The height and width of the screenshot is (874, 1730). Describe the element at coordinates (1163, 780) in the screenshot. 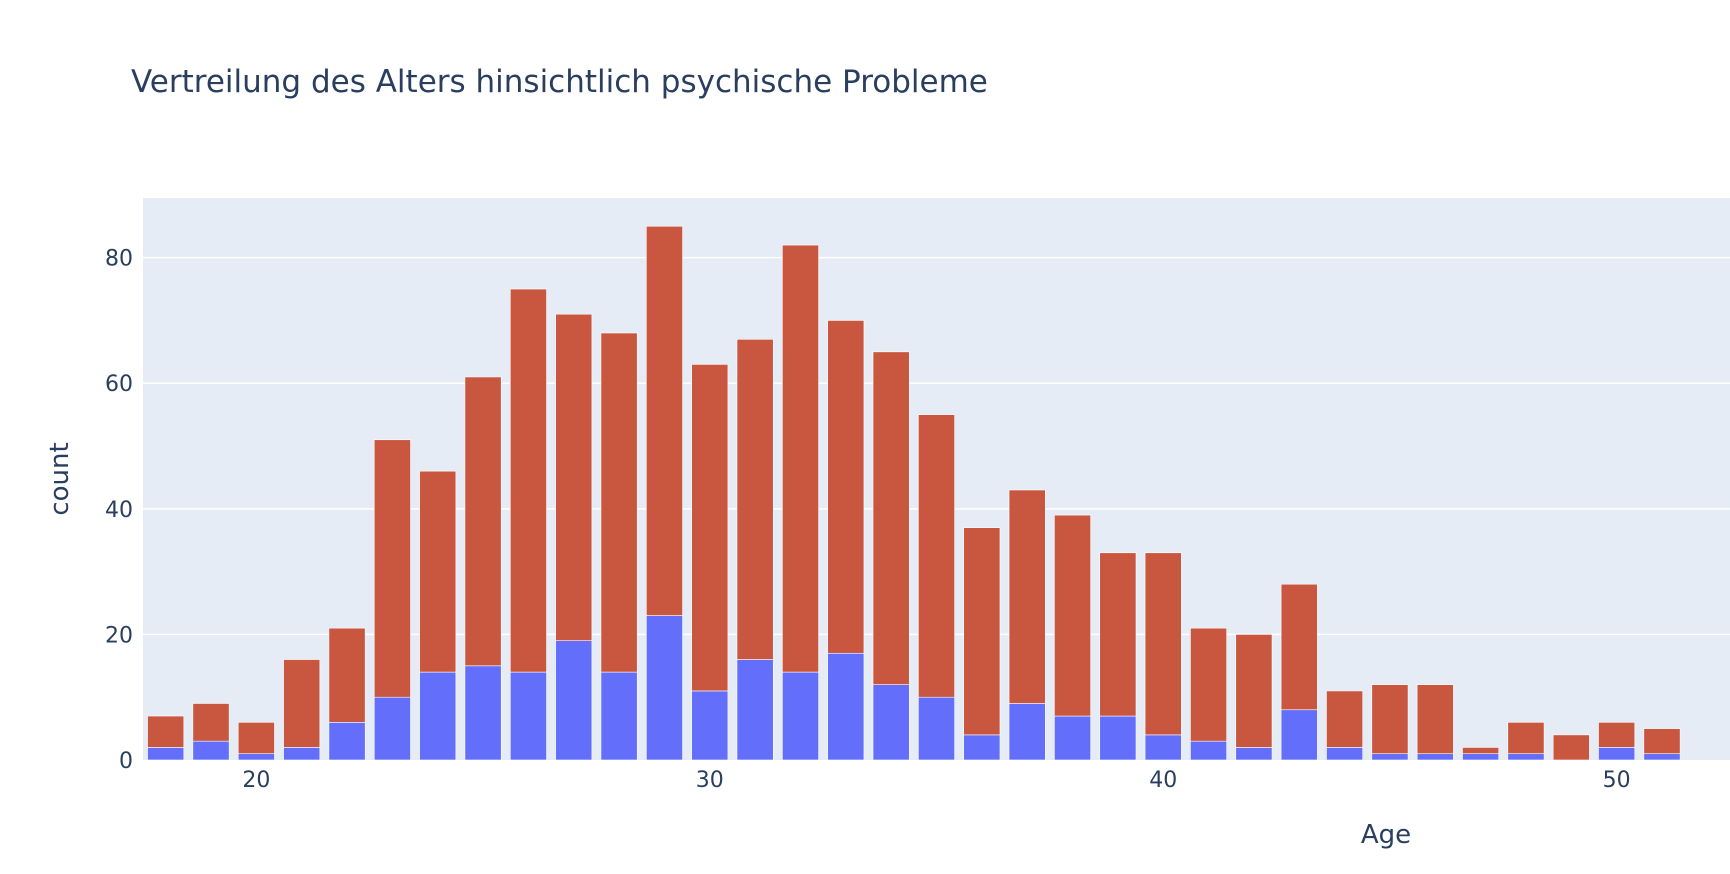

I see `x-tick-label: 40` at that location.